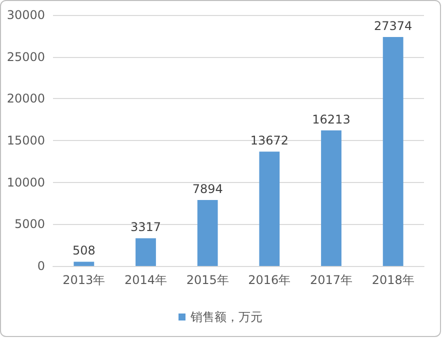 The image size is (443, 339). I want to click on x-tick-label: 2015年, so click(207, 280).